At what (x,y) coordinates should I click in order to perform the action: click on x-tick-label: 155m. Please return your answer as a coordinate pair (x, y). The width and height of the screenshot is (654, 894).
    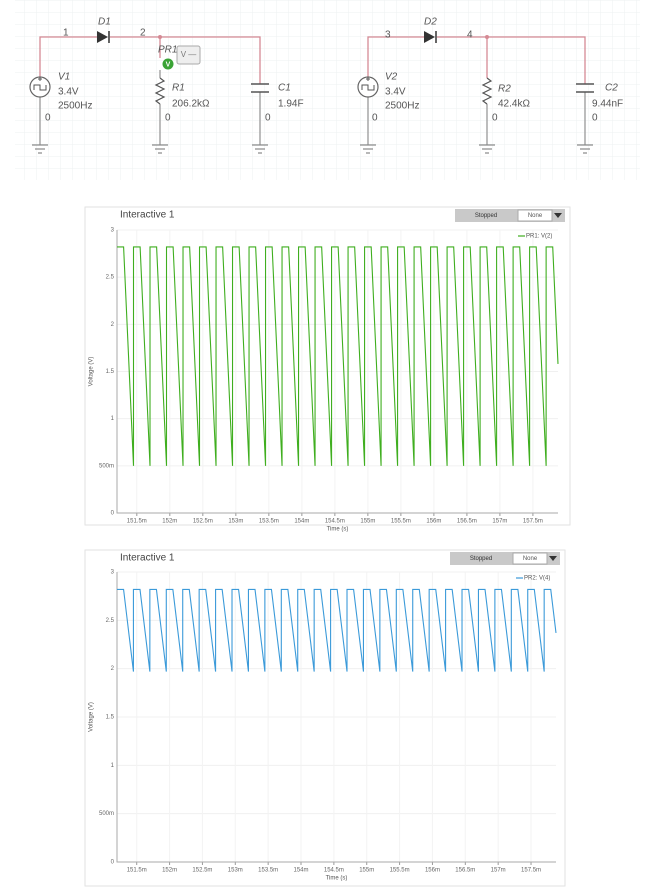
    Looking at the image, I should click on (367, 522).